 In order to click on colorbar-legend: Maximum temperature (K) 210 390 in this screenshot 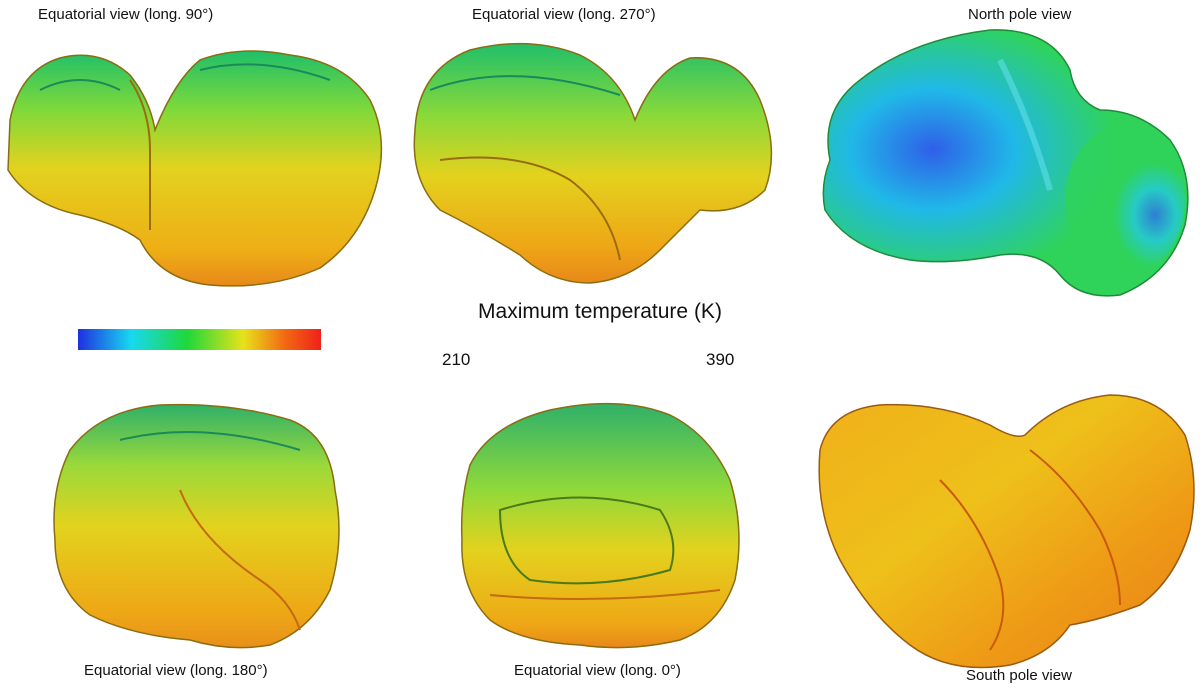, I will do `click(600, 341)`.